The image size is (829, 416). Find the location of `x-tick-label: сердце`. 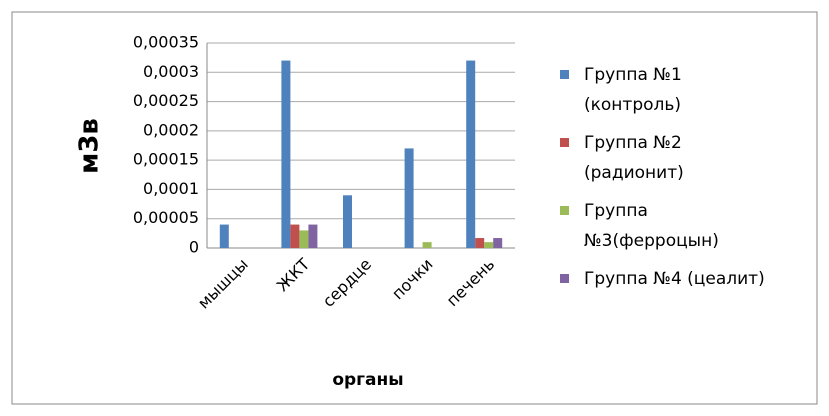

x-tick-label: сердце is located at coordinates (347, 283).